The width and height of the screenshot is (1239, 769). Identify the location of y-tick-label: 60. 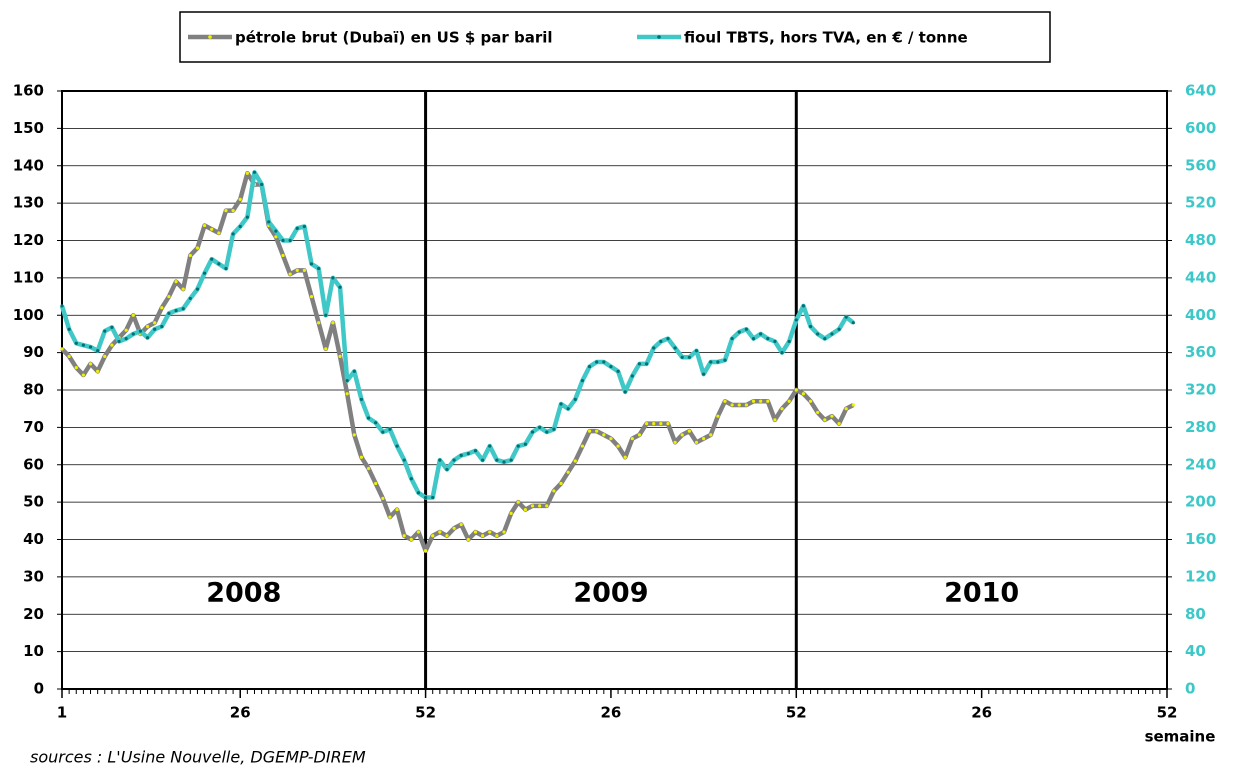
(33, 464).